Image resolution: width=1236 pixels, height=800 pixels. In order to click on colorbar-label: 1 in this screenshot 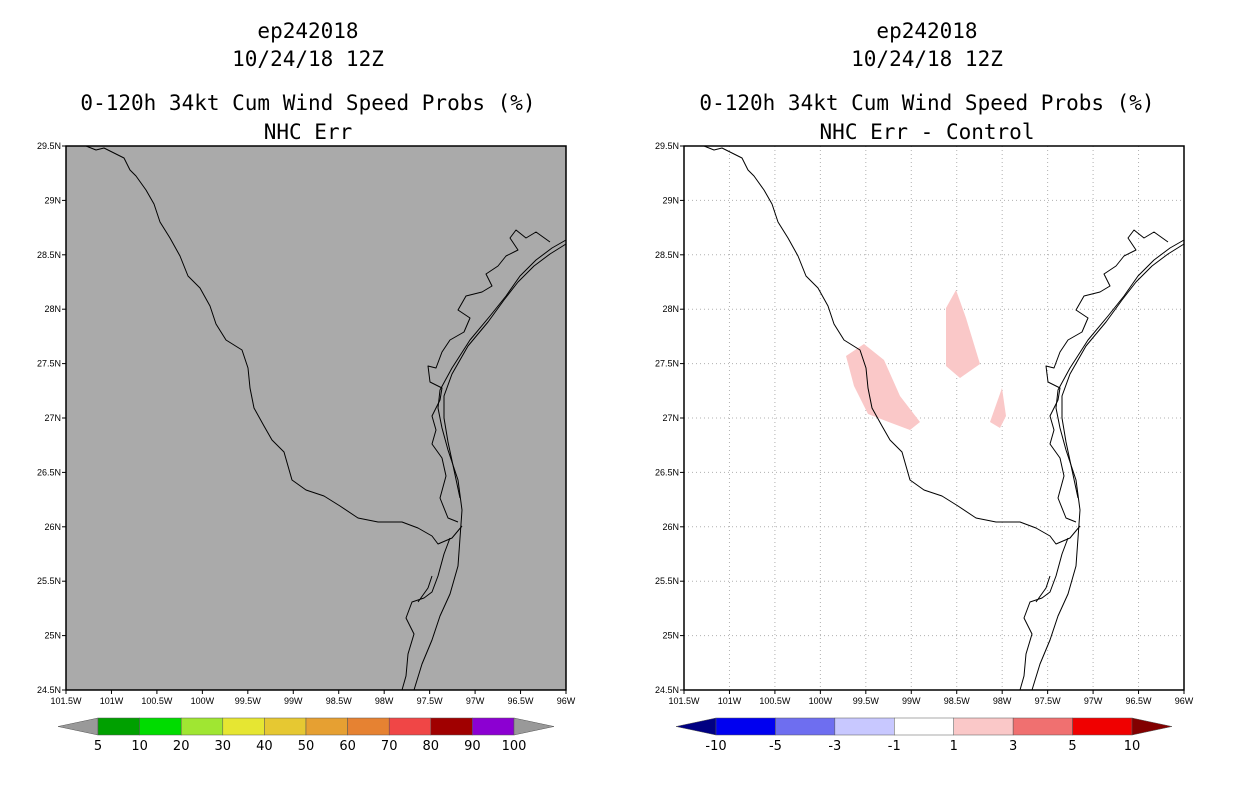, I will do `click(954, 746)`.